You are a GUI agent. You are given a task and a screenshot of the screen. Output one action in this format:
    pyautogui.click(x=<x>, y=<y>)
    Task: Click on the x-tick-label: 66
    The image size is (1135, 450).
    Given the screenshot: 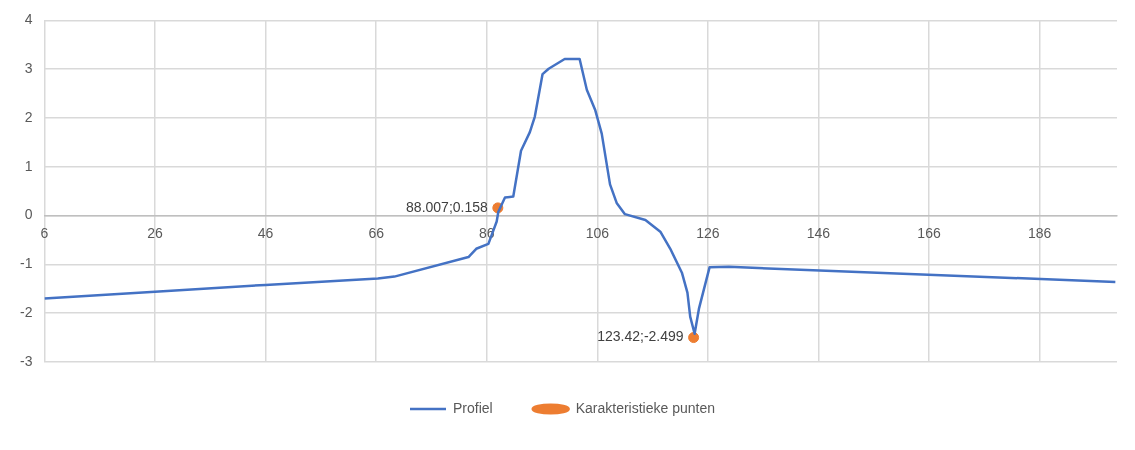 What is the action you would take?
    pyautogui.click(x=376, y=232)
    